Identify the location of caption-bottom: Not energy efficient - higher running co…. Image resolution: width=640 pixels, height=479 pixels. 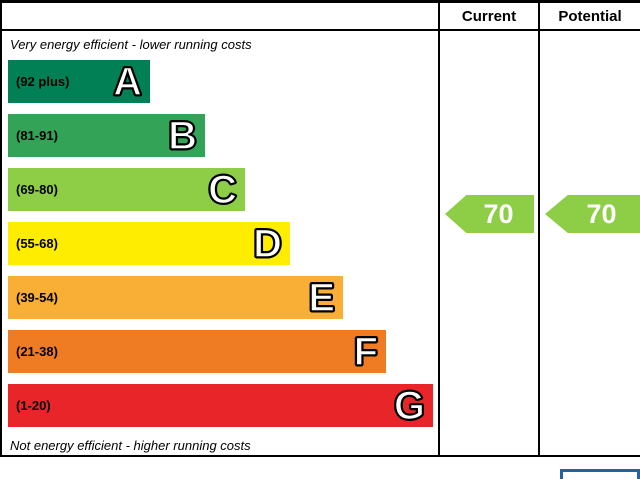
(130, 445).